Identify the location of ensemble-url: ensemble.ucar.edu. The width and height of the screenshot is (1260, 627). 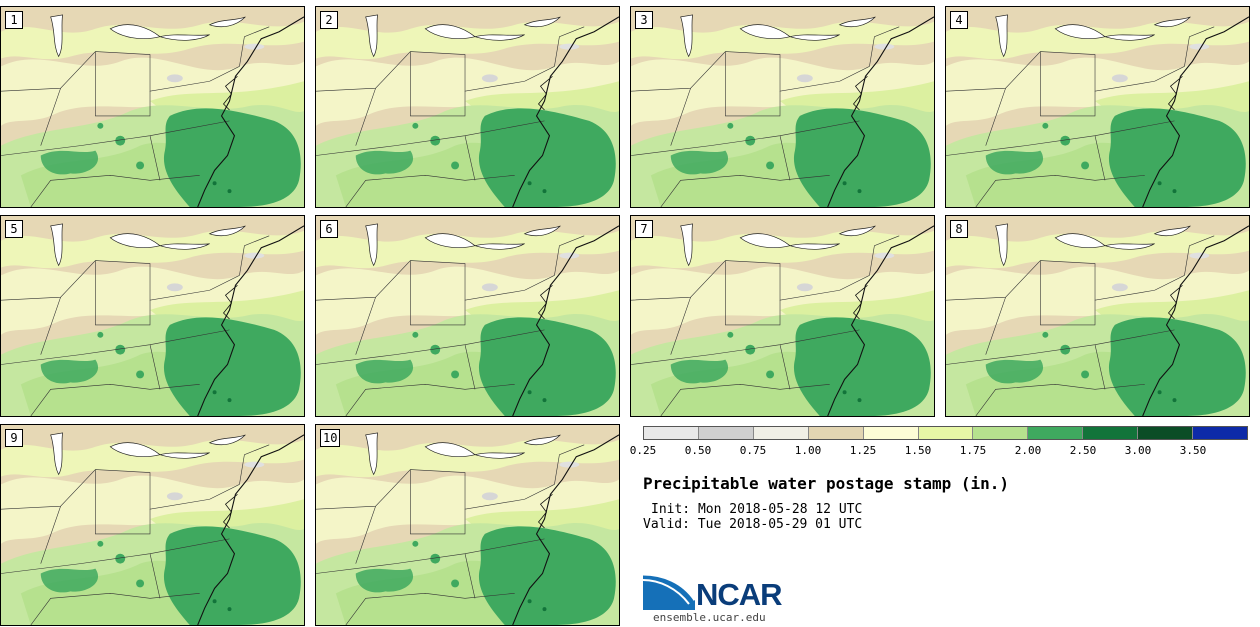
(709, 617).